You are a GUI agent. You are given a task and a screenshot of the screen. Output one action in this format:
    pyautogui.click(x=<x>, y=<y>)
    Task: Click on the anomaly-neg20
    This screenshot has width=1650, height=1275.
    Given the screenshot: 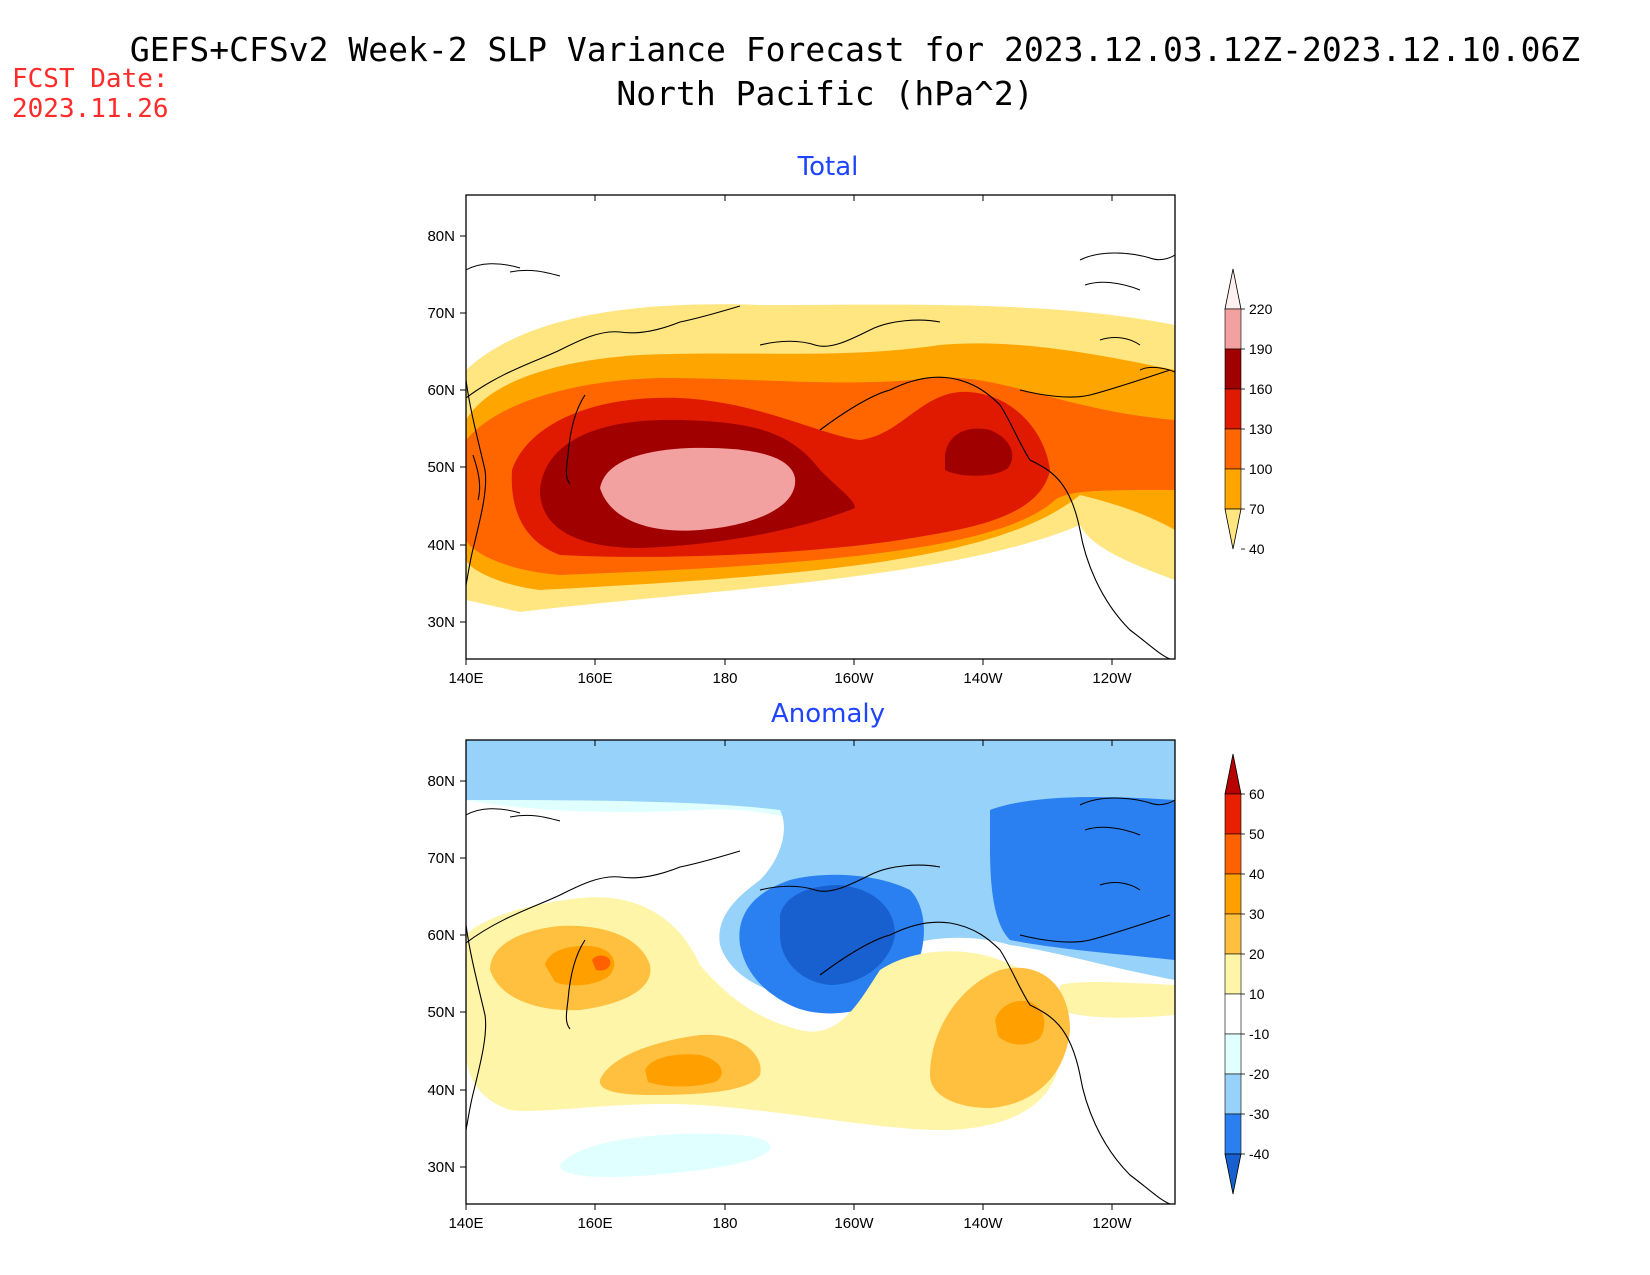 What is the action you would take?
    pyautogui.click(x=820, y=871)
    